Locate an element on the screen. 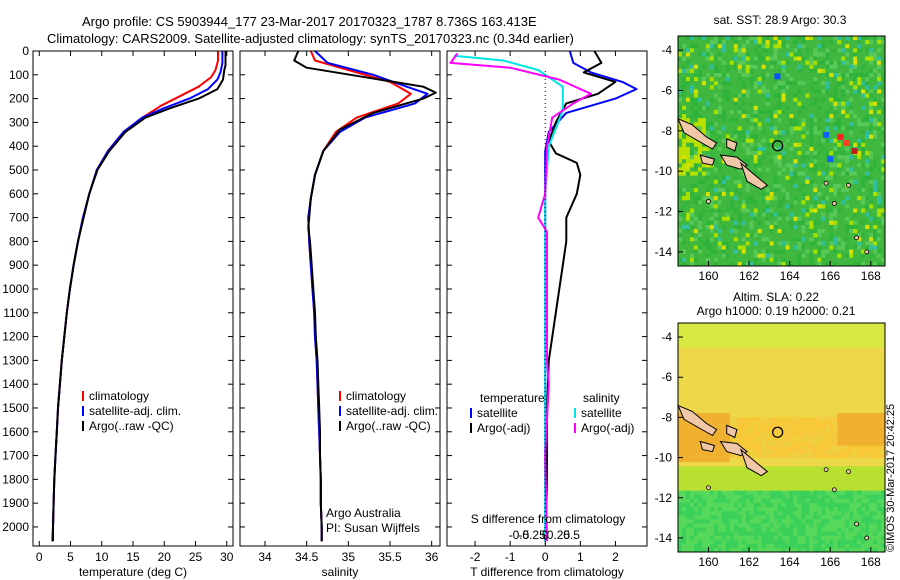 The width and height of the screenshot is (900, 580). top-tick-label: 0.5 is located at coordinates (571, 535).